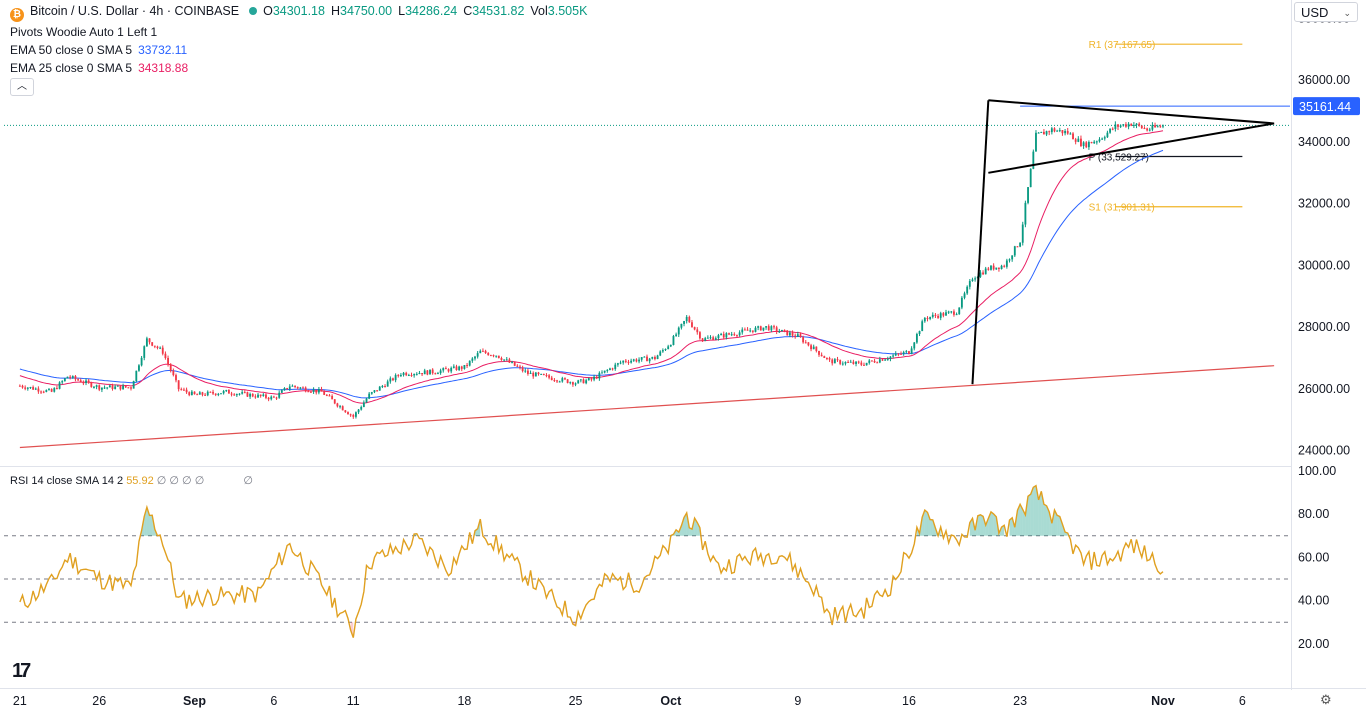  I want to click on rsi-indicator-label: RSI 14 close SMA 14 2 55.92 ∅ ∅ ∅ ∅ ∅, so click(131, 480).